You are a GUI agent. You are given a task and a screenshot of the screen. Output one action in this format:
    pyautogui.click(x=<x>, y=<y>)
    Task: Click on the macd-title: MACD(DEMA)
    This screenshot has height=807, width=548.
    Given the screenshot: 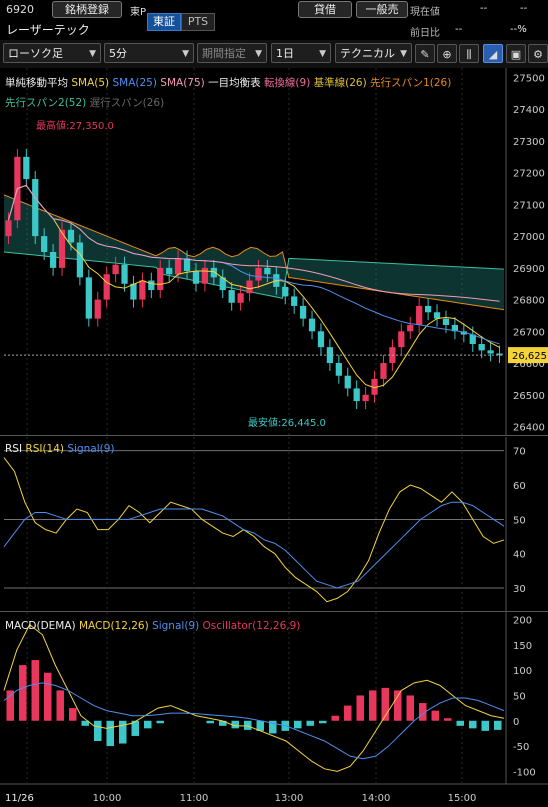 What is the action you would take?
    pyautogui.click(x=40, y=626)
    